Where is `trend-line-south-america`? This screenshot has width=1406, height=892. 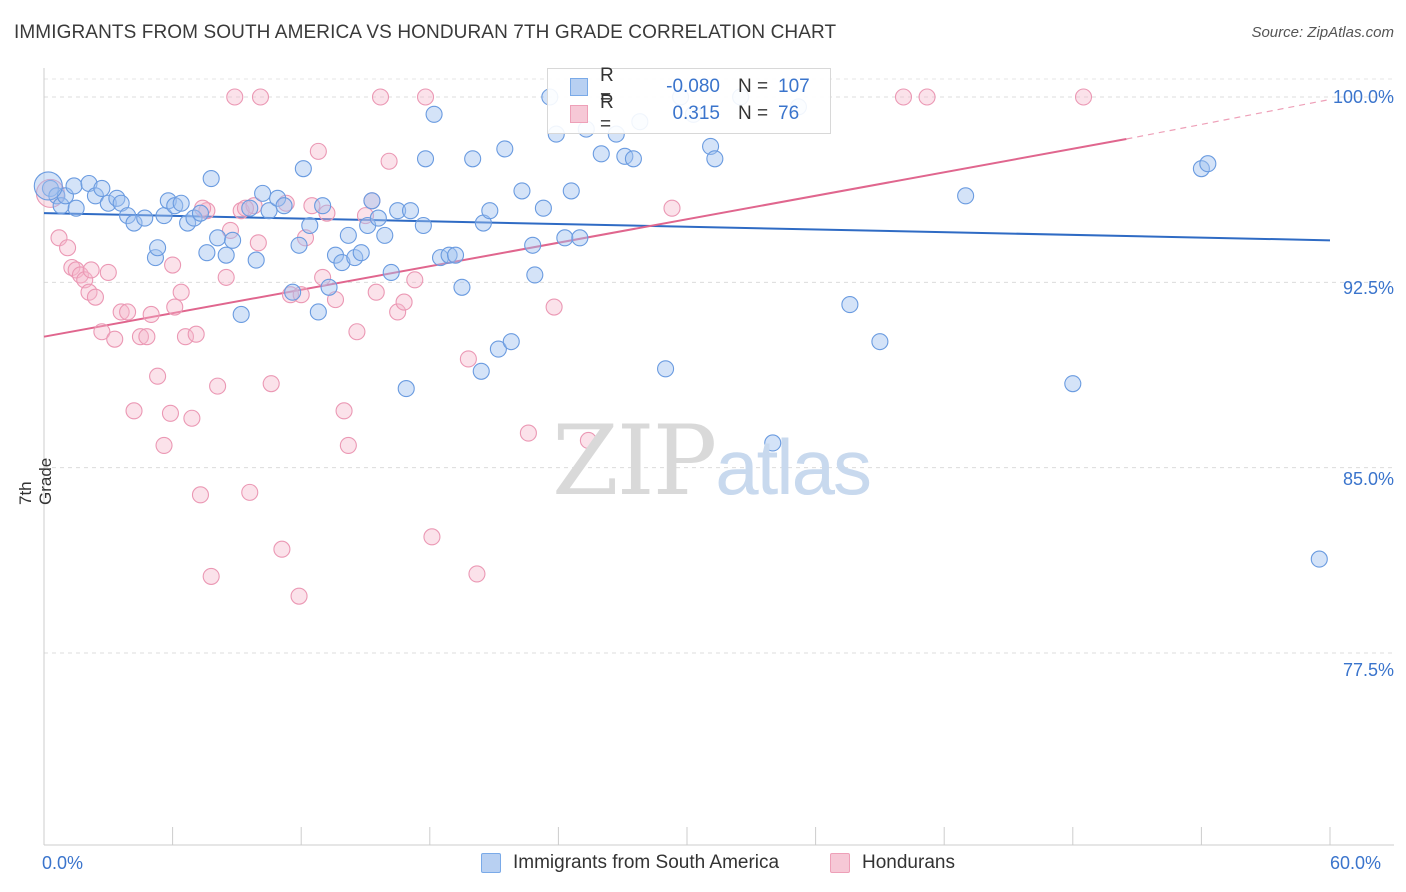
trend-line-south-america is located at coordinates (687, 227).